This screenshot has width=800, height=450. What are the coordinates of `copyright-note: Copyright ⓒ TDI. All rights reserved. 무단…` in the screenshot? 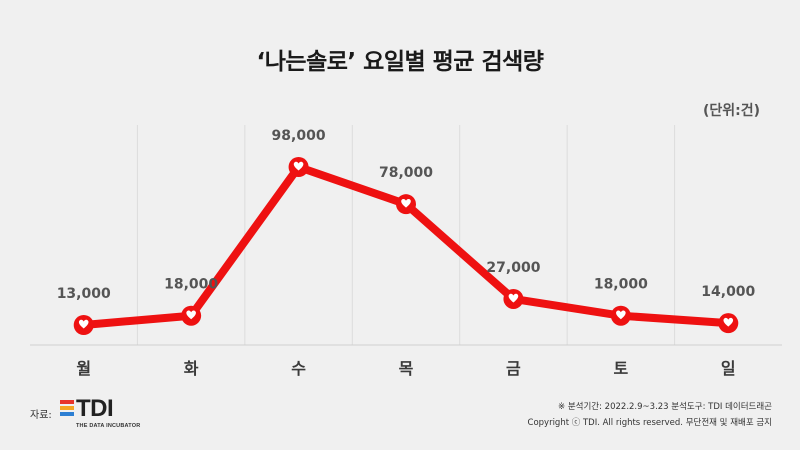 It's located at (649, 423).